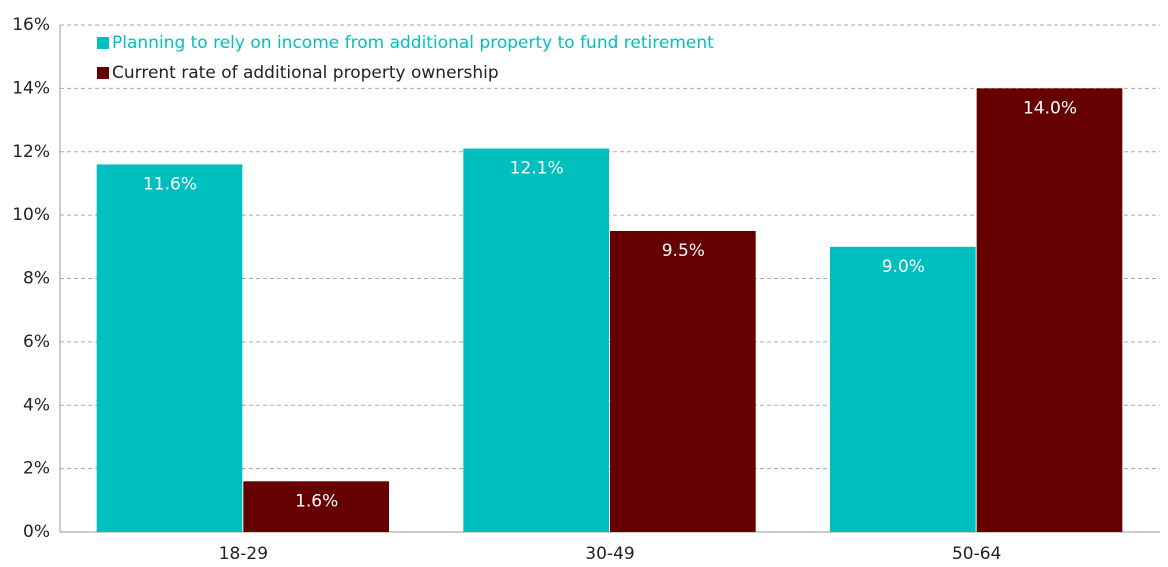 Image resolution: width=1168 pixels, height=567 pixels. I want to click on value-label: 12.1%, so click(537, 169).